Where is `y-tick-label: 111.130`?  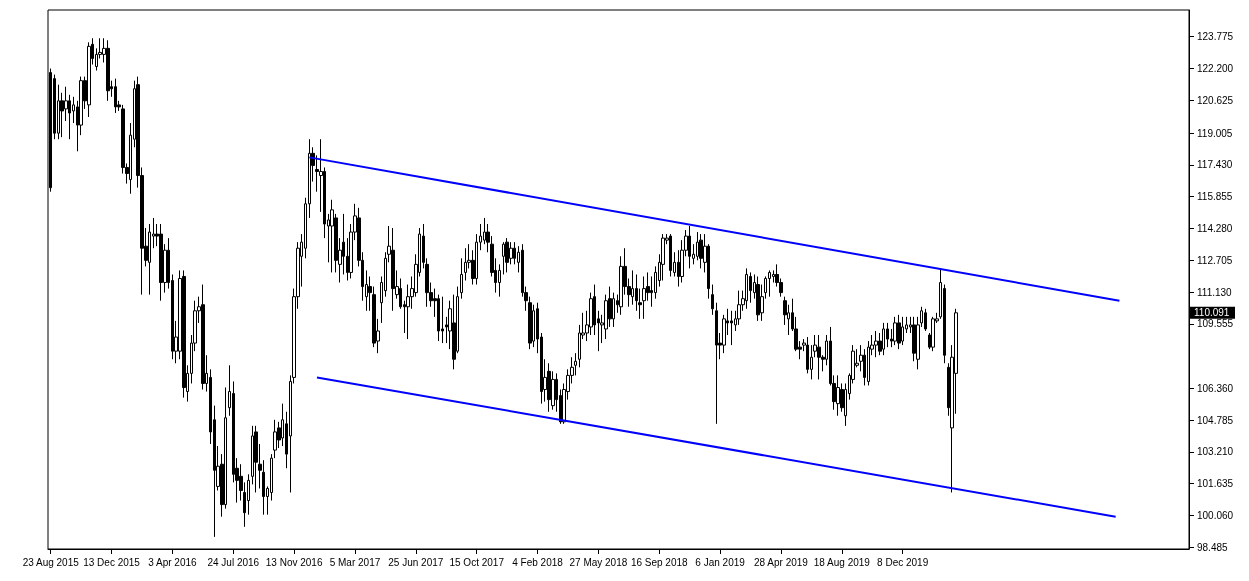
y-tick-label: 111.130 is located at coordinates (1215, 292).